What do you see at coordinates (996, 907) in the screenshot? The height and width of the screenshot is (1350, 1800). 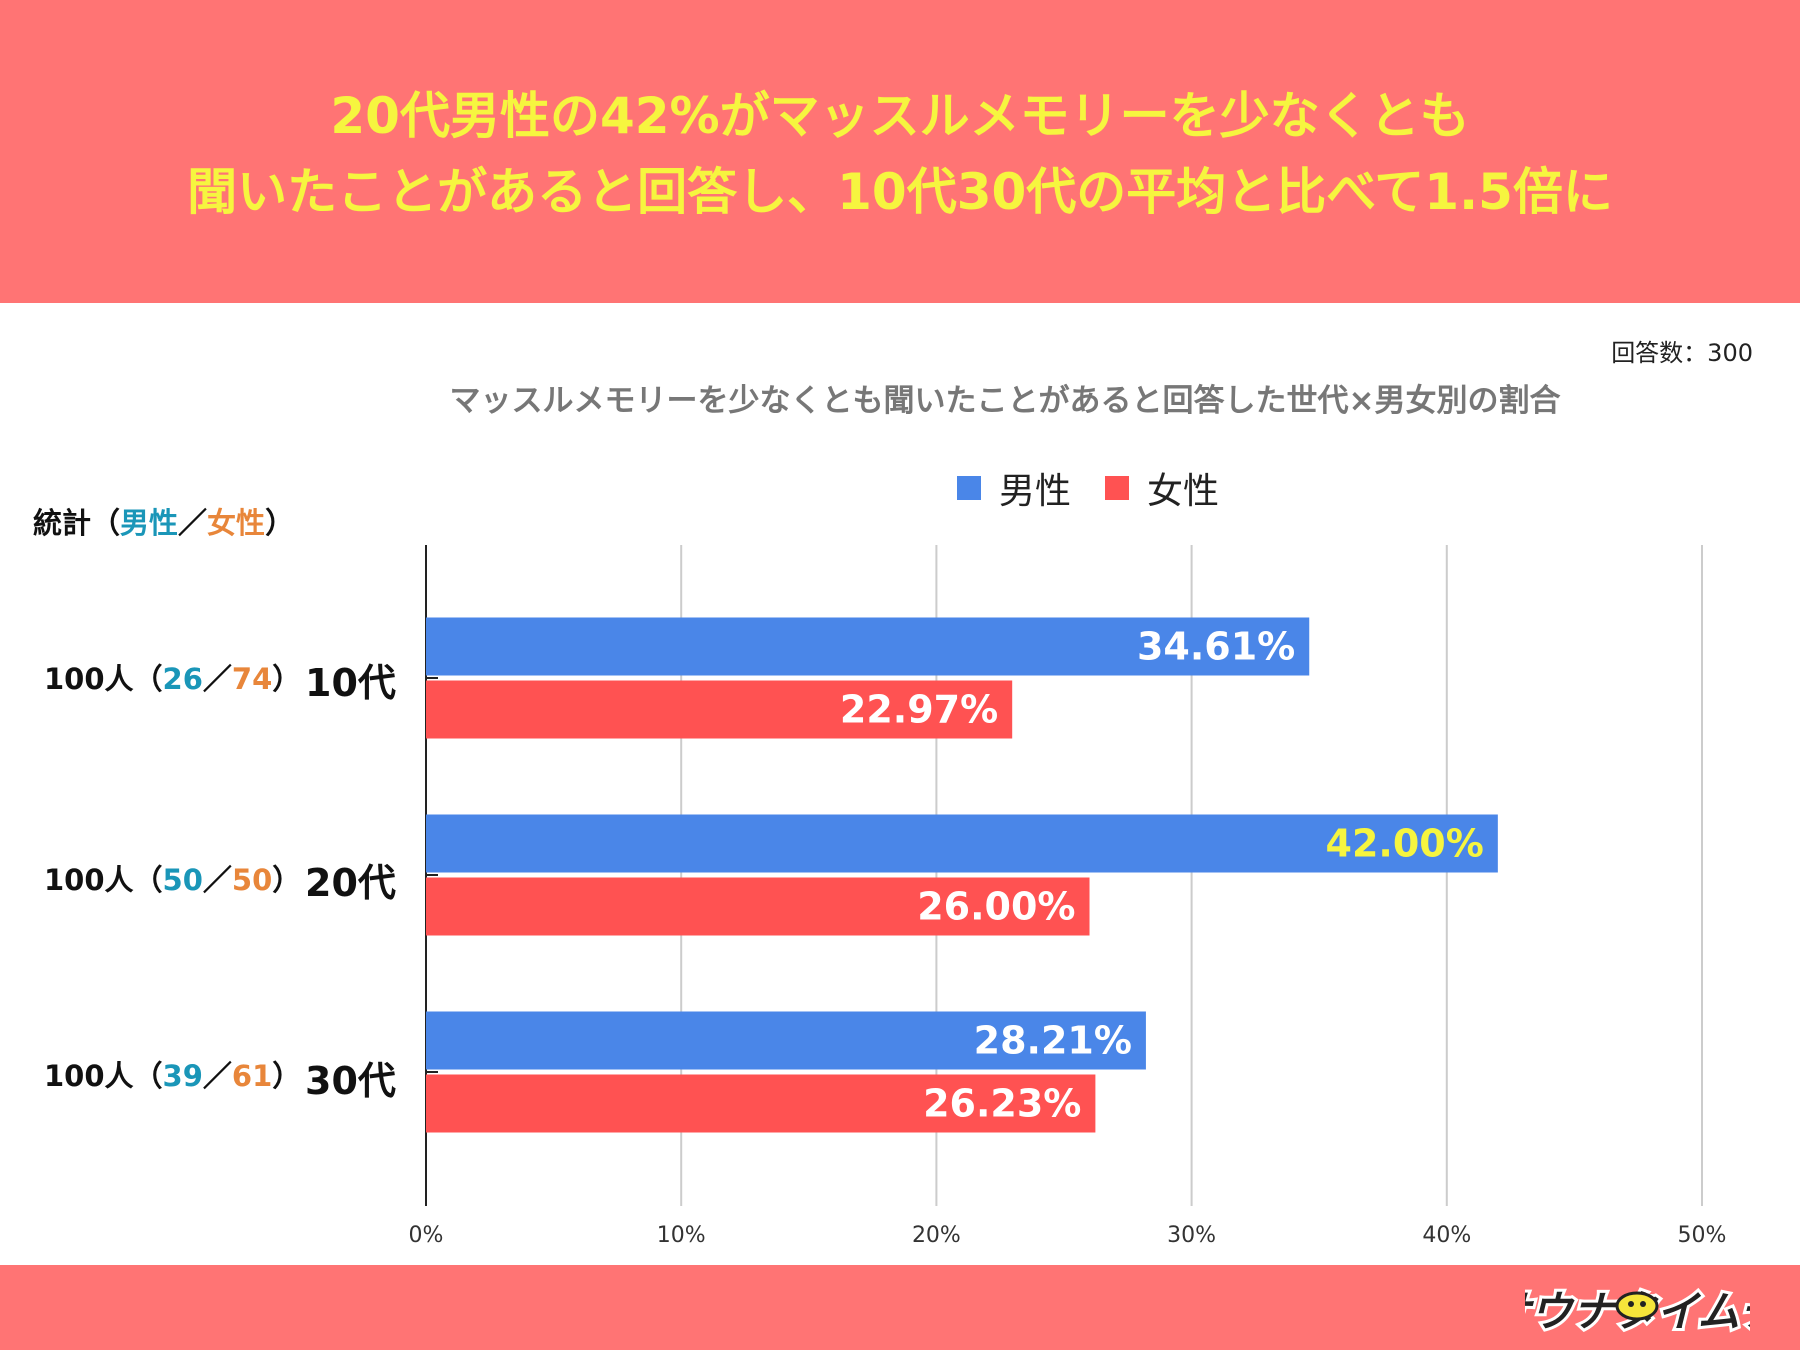 I see `bar-value-label: 26.00%` at bounding box center [996, 907].